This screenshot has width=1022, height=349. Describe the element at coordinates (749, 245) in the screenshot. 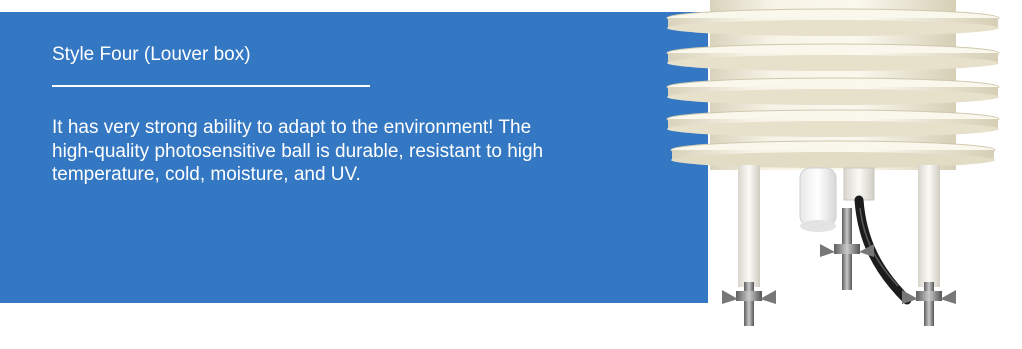

I see `left-support-rod` at that location.